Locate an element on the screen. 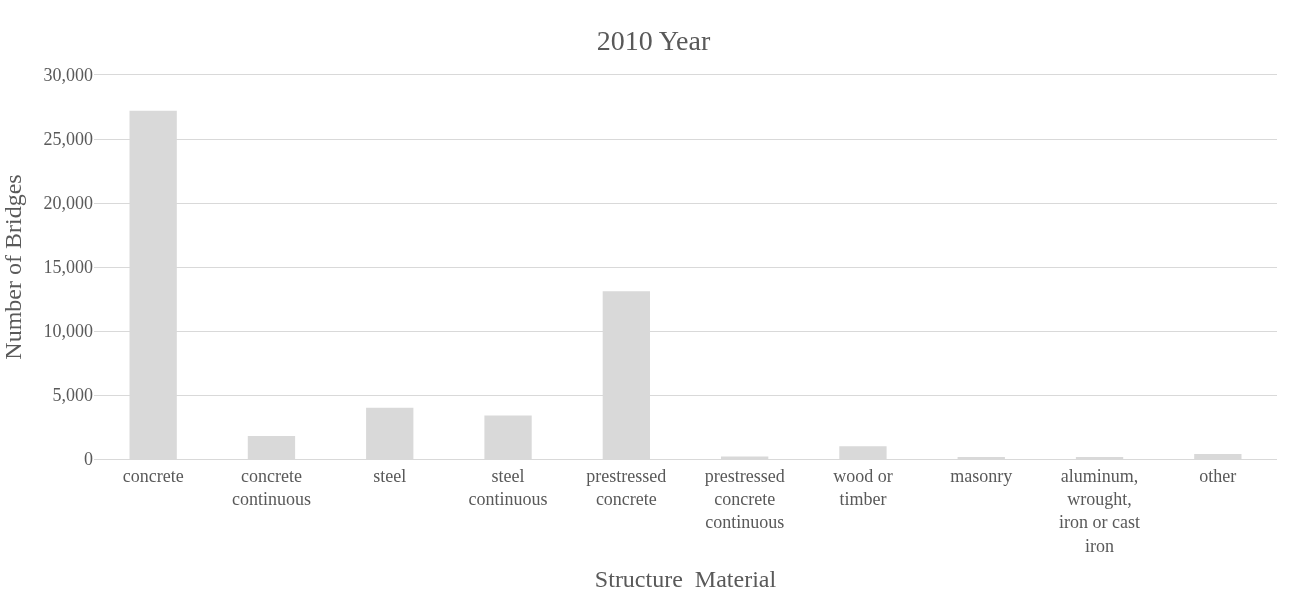 This screenshot has width=1307, height=600. y-tick-label: 25,000 is located at coordinates (68, 139).